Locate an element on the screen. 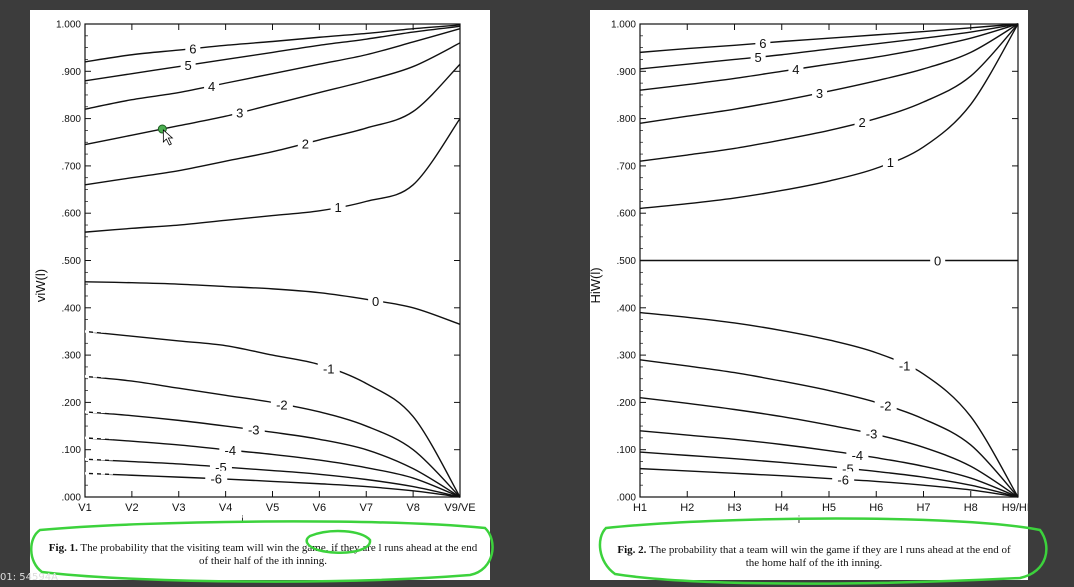 This screenshot has width=1074, height=587. x-tick-label: V9/VE is located at coordinates (459, 508).